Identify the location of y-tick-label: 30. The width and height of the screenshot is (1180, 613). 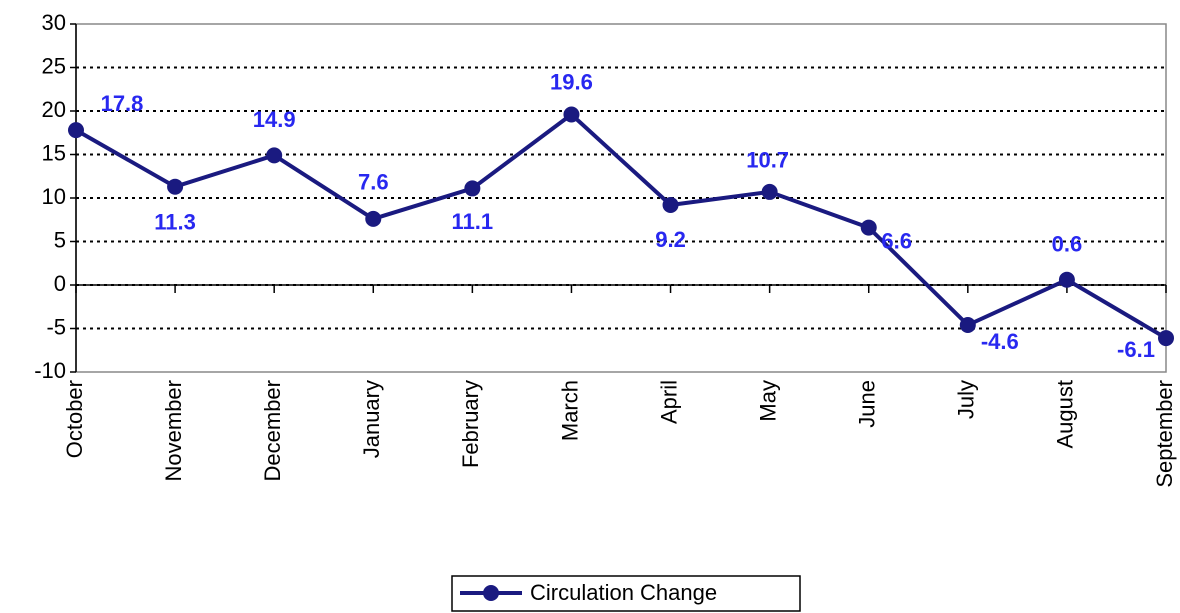
(54, 22).